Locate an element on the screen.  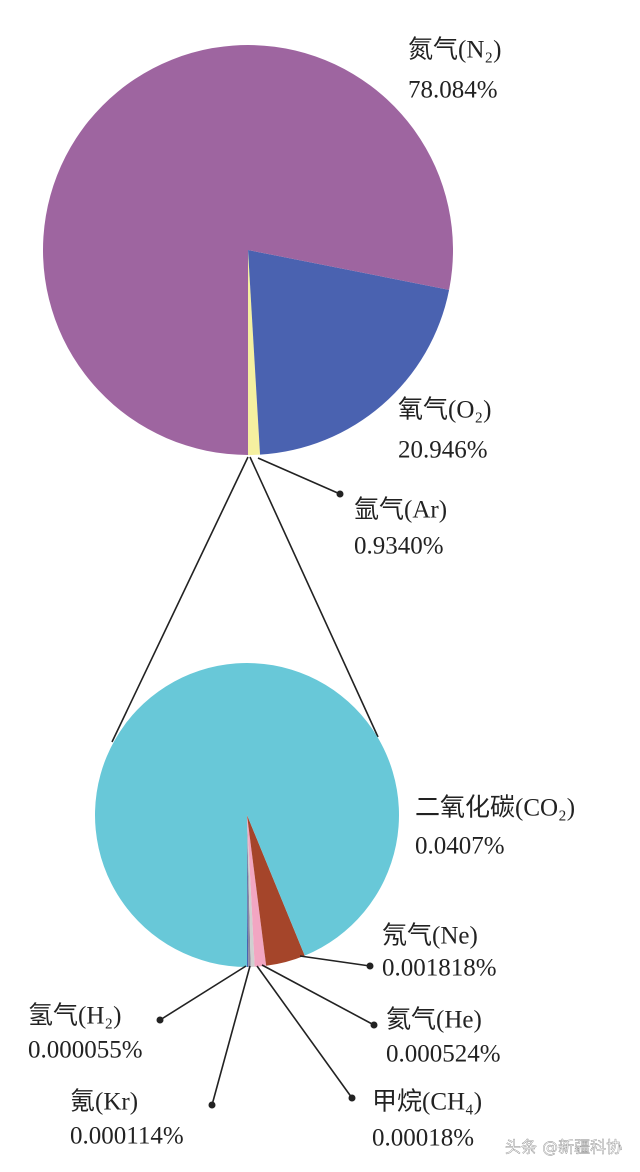
slice-label: 甲烷(CH₄) is located at coordinates (427, 1102).